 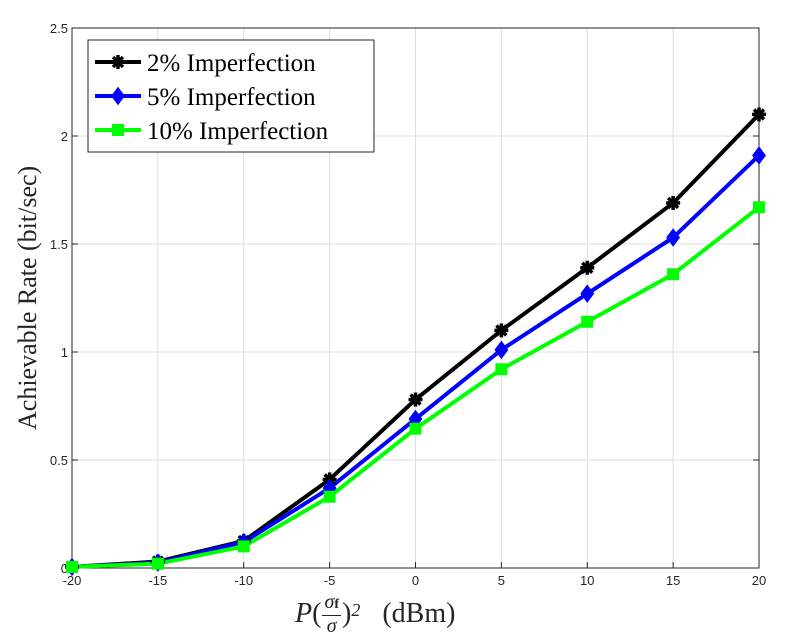 I want to click on y-tick-label: 2, so click(x=64, y=136).